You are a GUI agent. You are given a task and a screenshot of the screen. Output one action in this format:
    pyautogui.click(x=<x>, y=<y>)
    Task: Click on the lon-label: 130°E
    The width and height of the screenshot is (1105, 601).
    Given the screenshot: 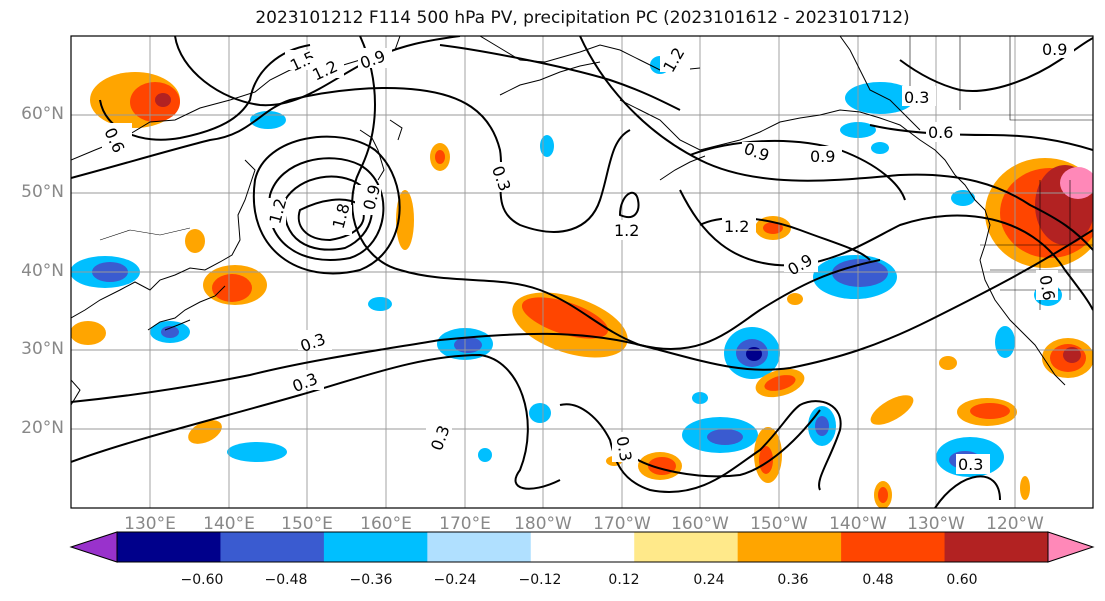 What is the action you would take?
    pyautogui.click(x=150, y=524)
    